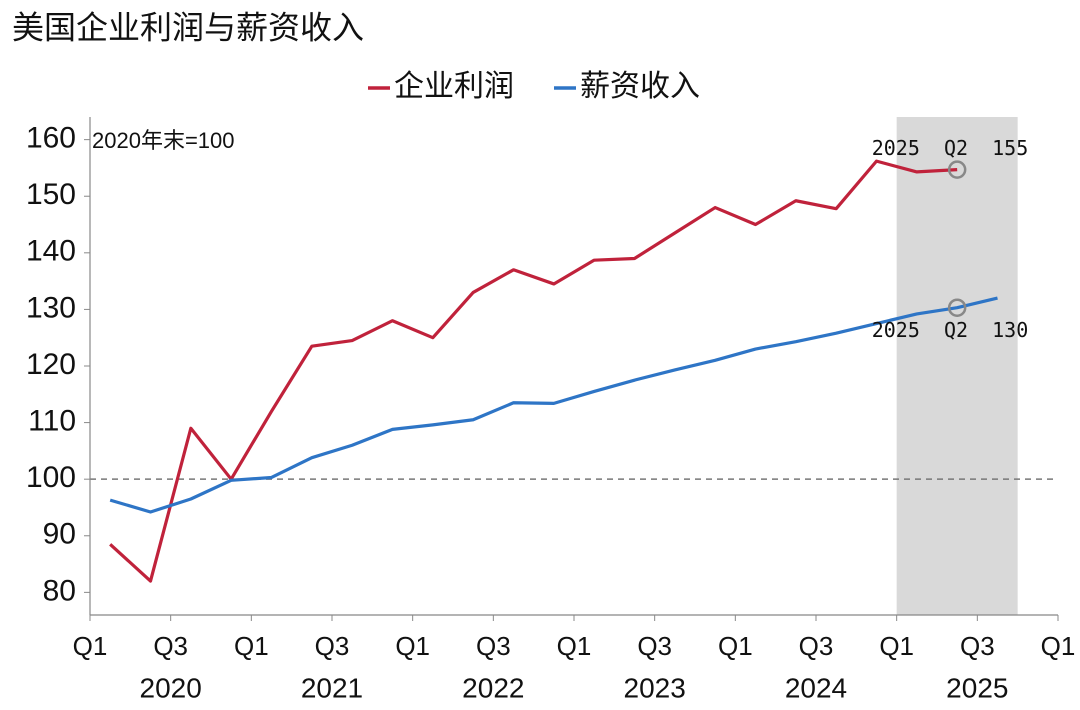 The height and width of the screenshot is (710, 1080). Describe the element at coordinates (59, 590) in the screenshot. I see `y-tick-label: 80` at that location.